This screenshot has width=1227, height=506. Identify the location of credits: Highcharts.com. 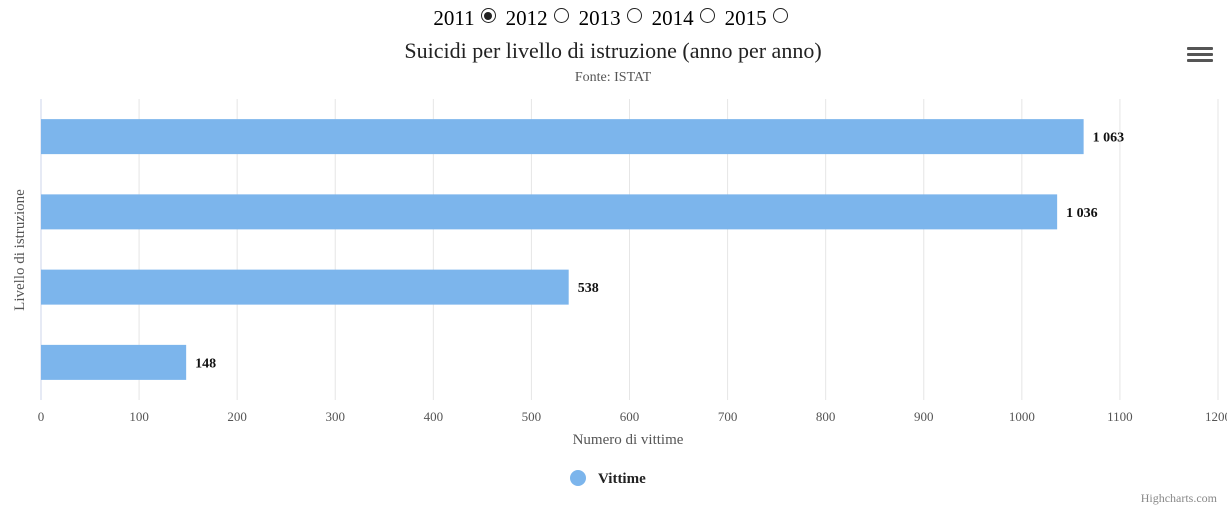
(1179, 498).